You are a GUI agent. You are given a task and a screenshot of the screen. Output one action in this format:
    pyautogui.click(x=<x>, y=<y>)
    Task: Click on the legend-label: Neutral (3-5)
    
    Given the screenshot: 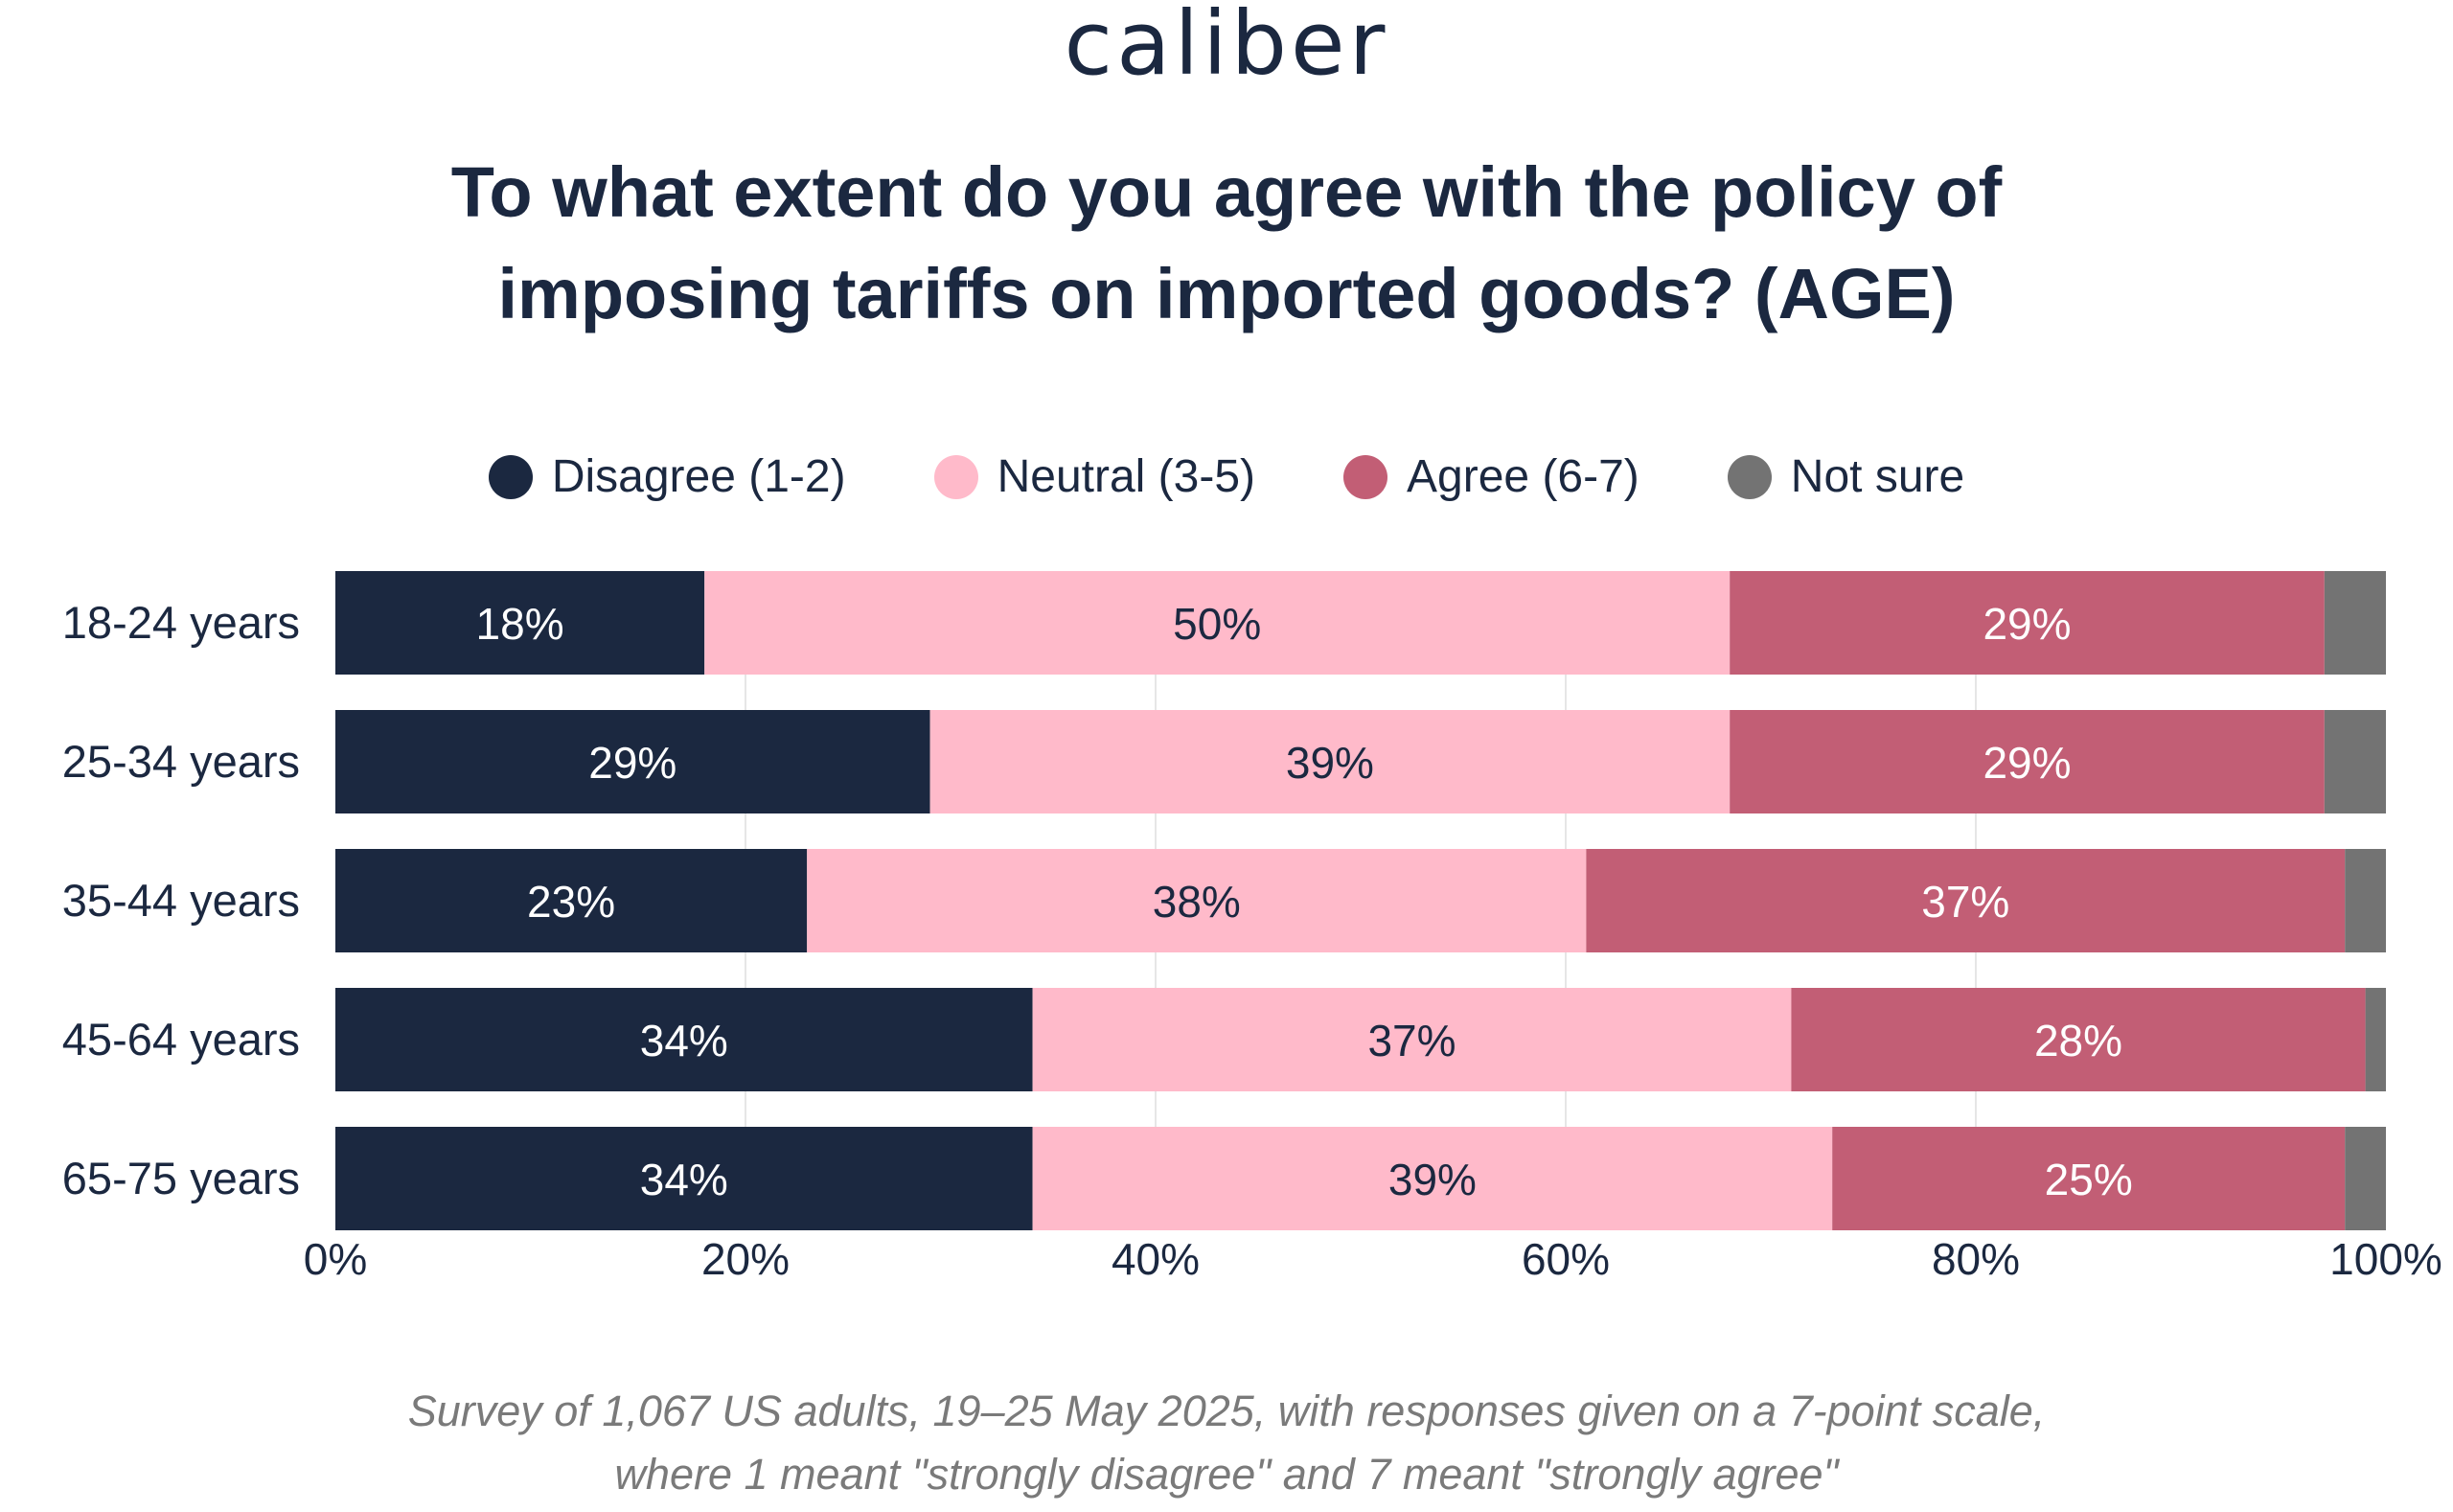 What is the action you would take?
    pyautogui.click(x=1126, y=476)
    